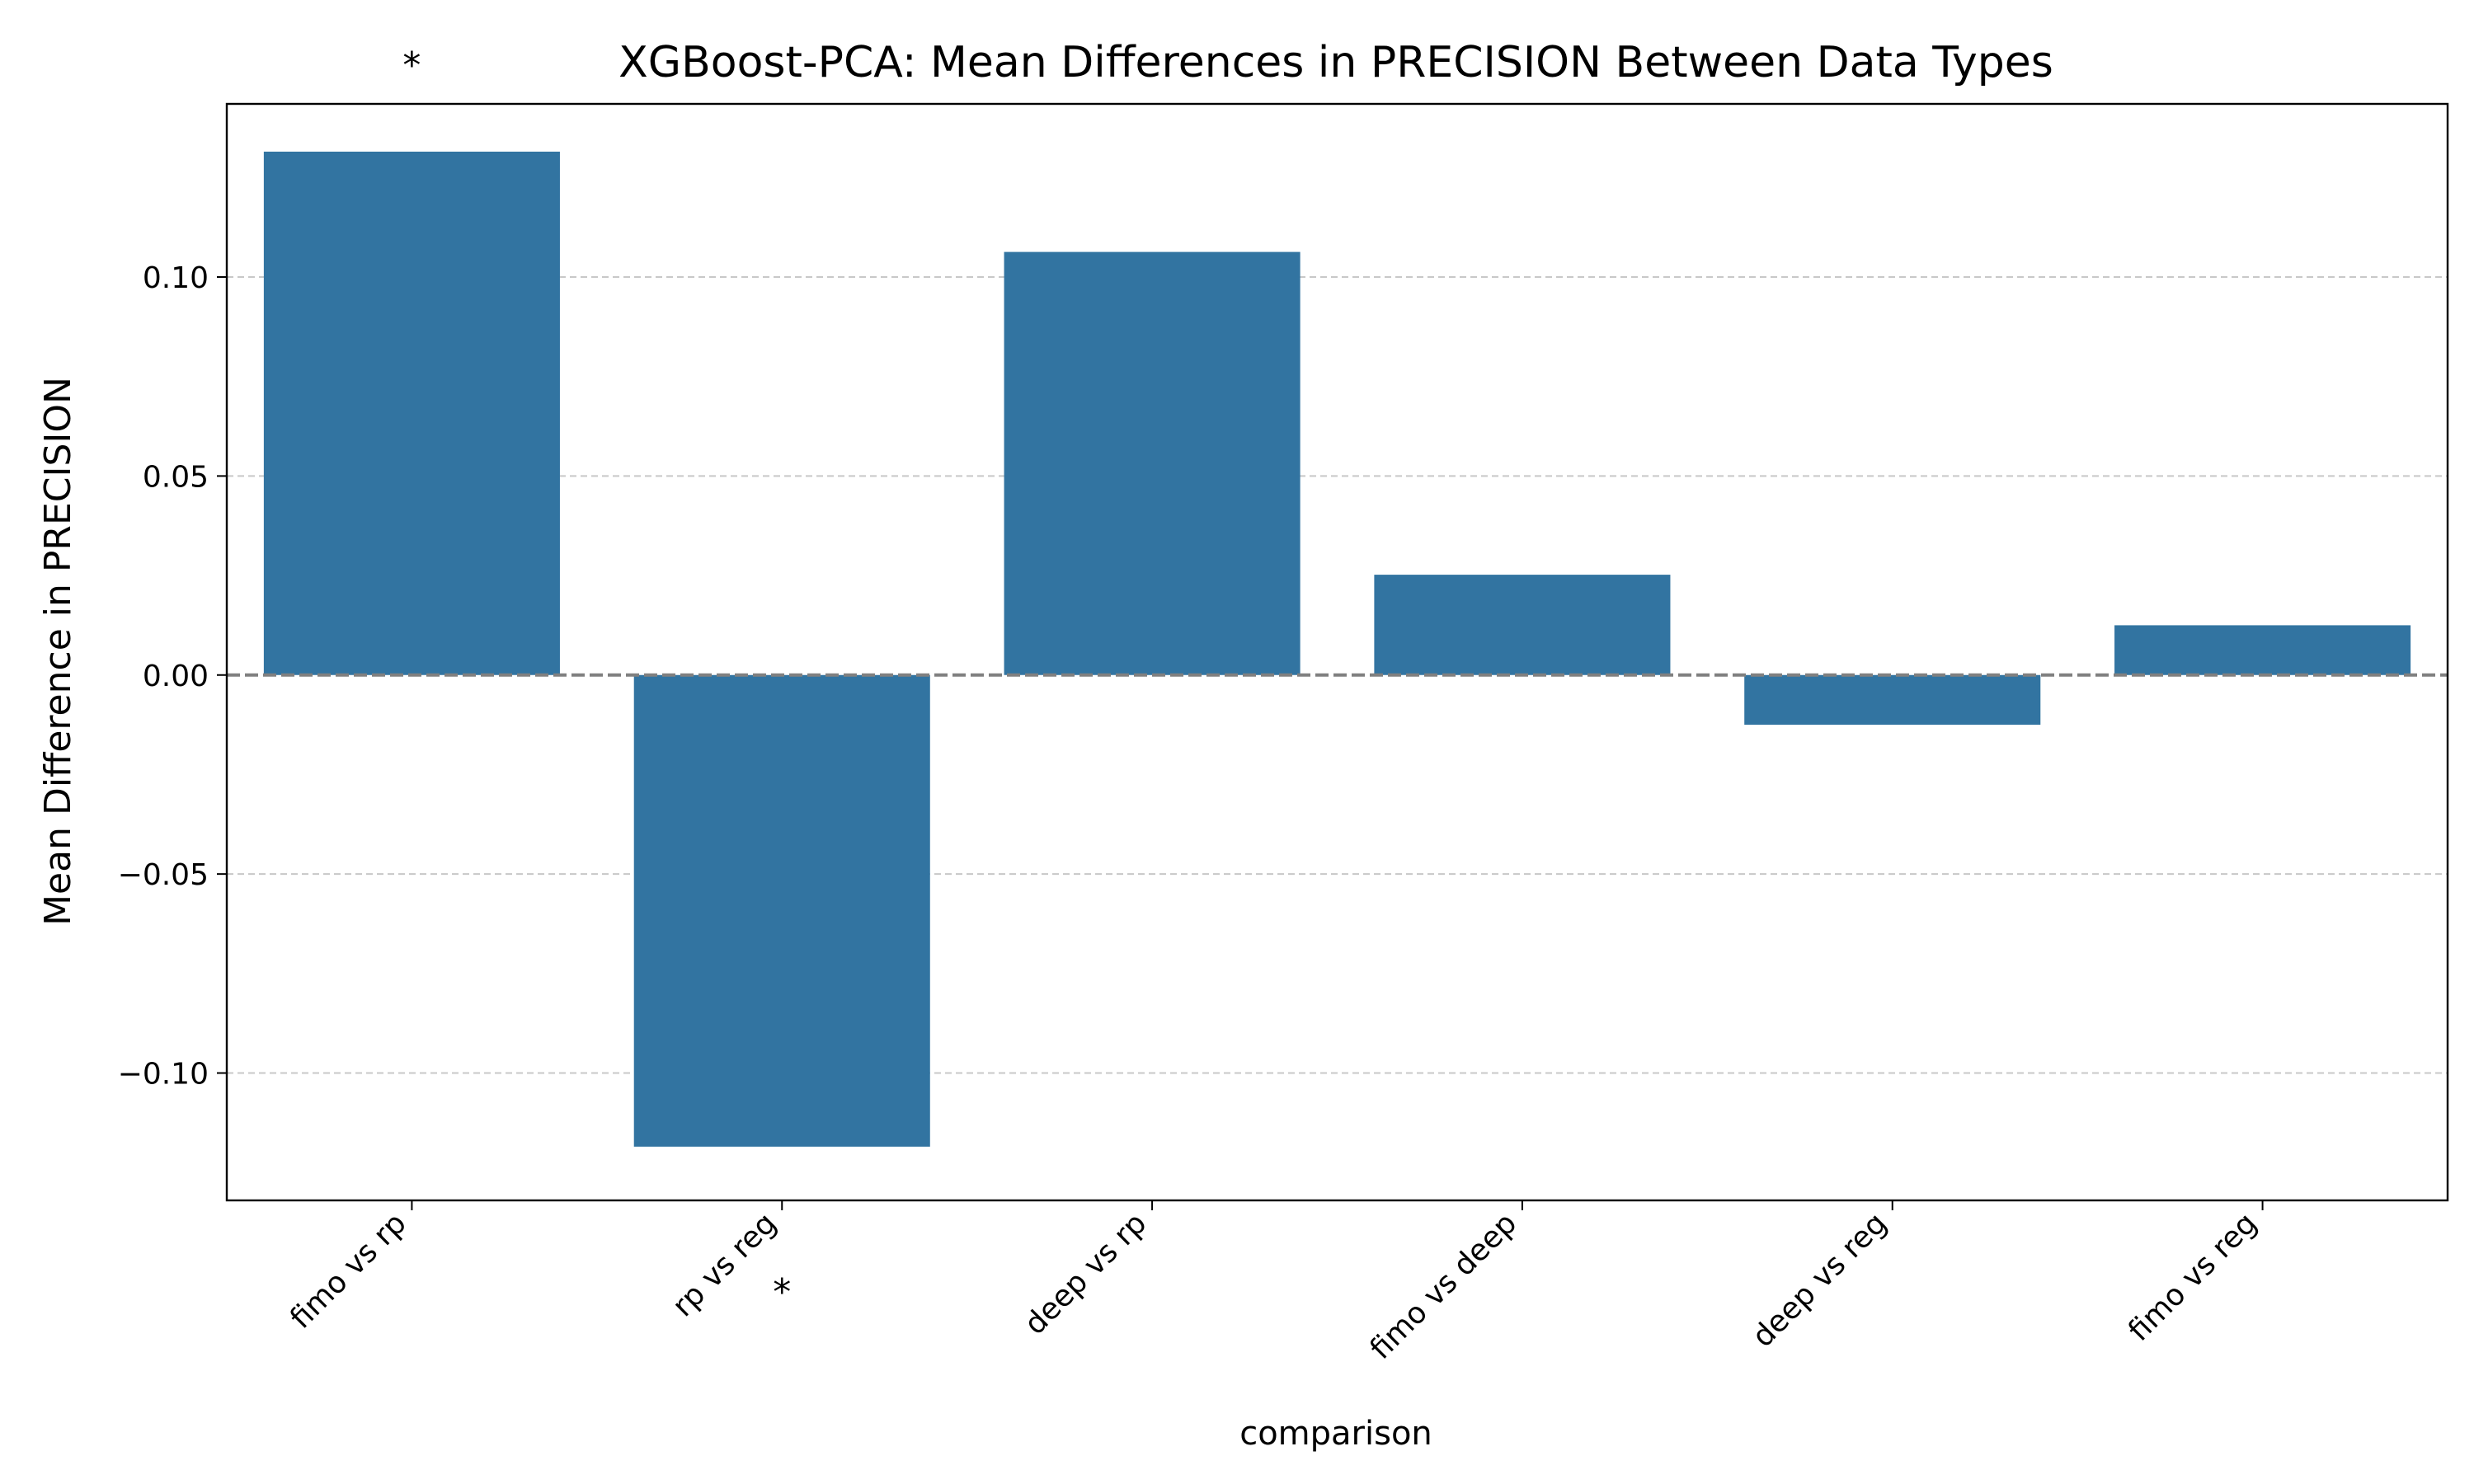 The width and height of the screenshot is (2474, 1484). What do you see at coordinates (1892, 700) in the screenshot?
I see `bar-deep-vs-reg` at bounding box center [1892, 700].